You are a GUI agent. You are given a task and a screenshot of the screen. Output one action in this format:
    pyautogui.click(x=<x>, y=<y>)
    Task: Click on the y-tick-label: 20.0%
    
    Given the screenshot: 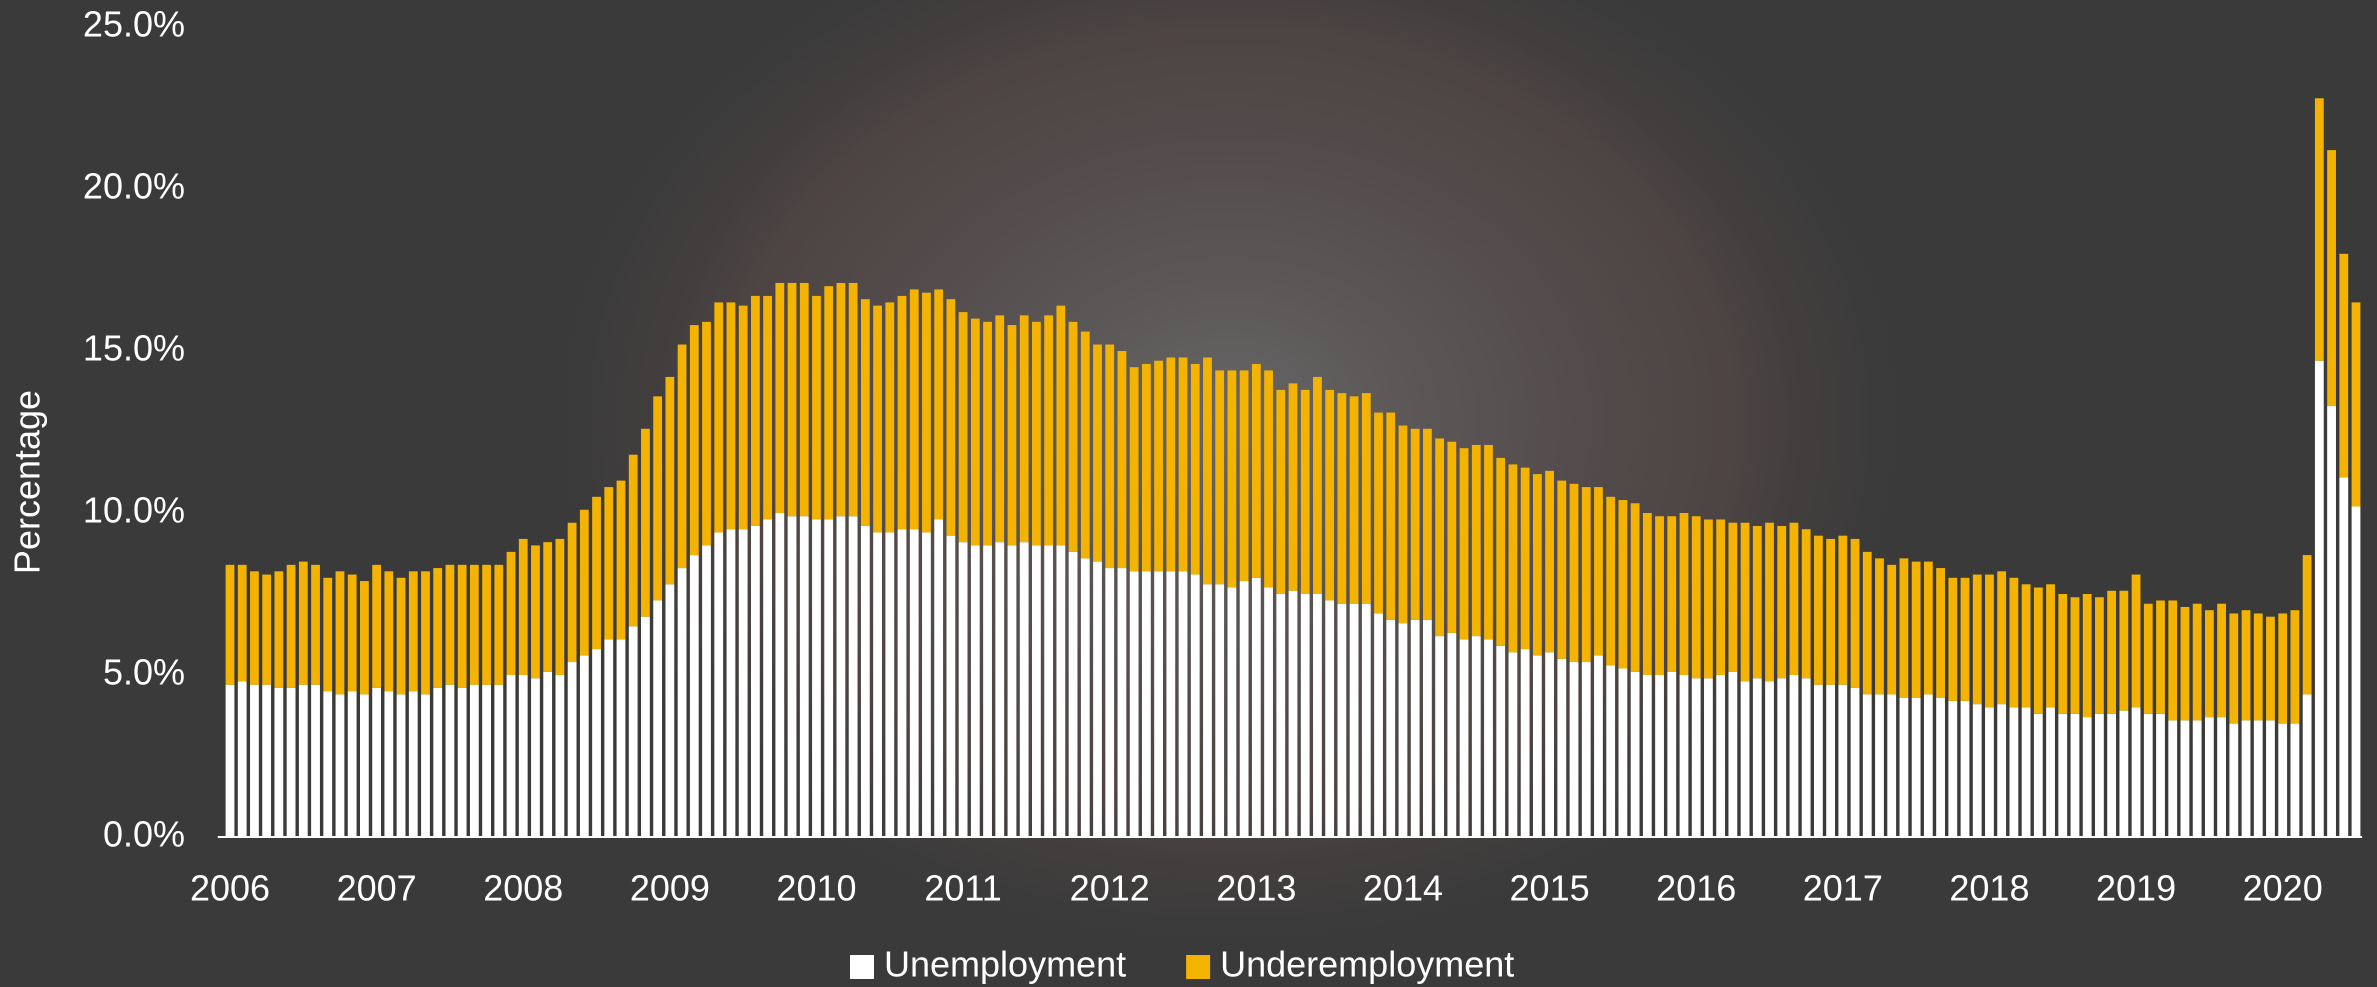 What is the action you would take?
    pyautogui.click(x=134, y=186)
    